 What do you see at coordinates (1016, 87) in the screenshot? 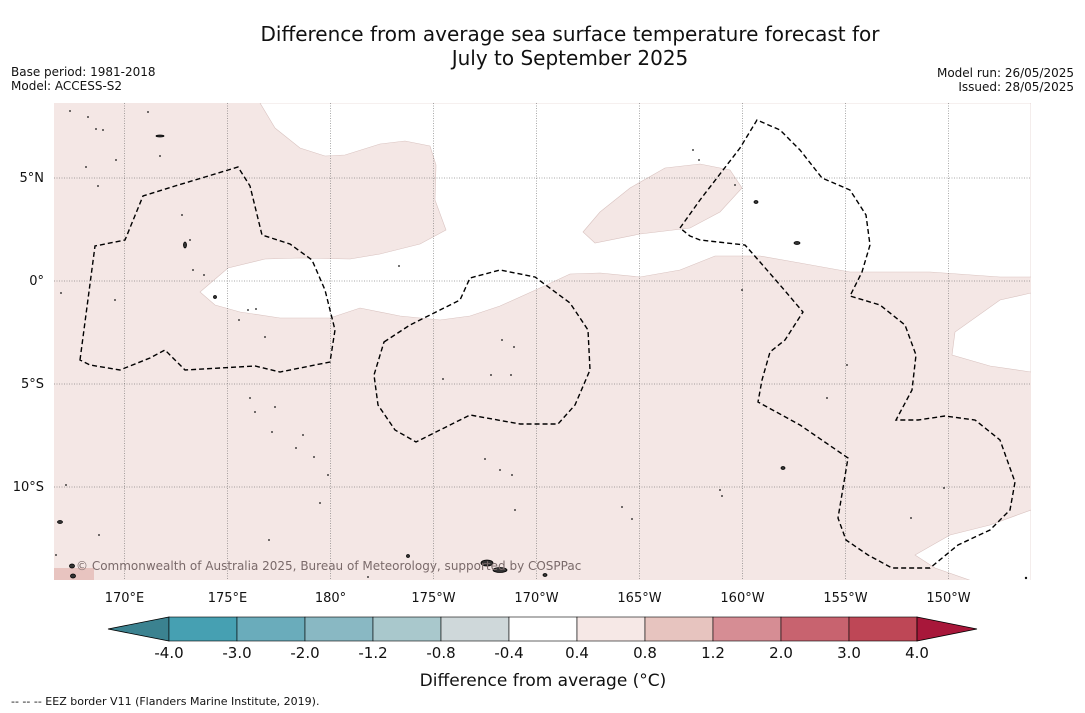
I see `issued-text: Issued: 28/05/2025` at bounding box center [1016, 87].